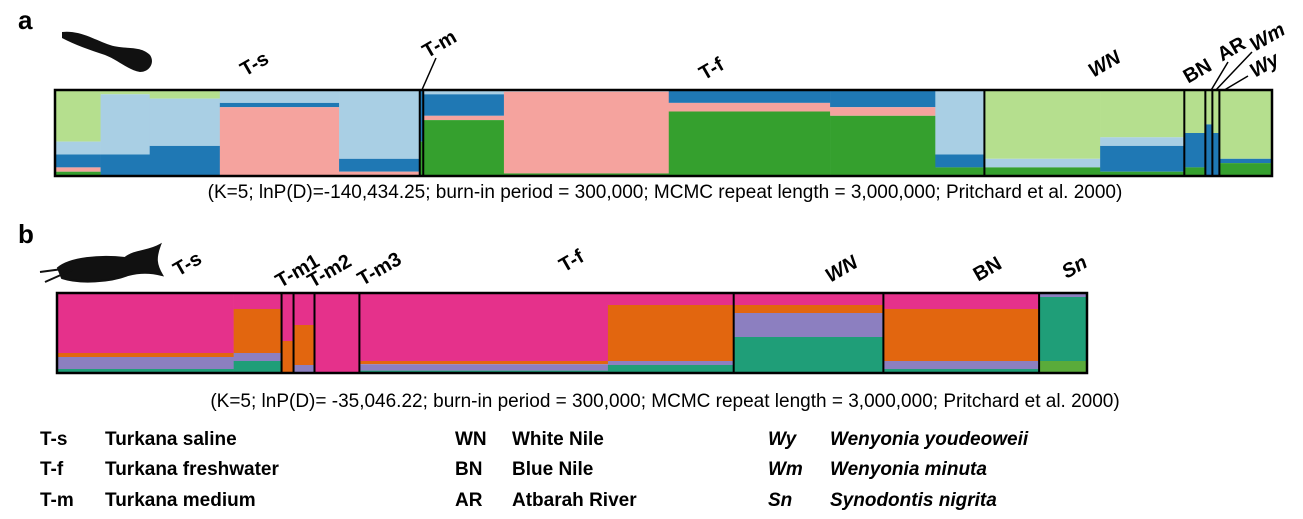  What do you see at coordinates (558, 439) in the screenshot?
I see `legend-name: White Nile` at bounding box center [558, 439].